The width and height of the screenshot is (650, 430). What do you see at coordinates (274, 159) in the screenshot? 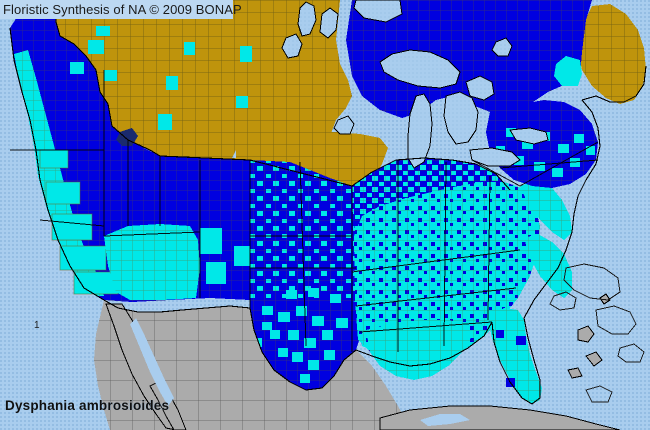
I see `region-northern-plains-gold` at bounding box center [274, 159].